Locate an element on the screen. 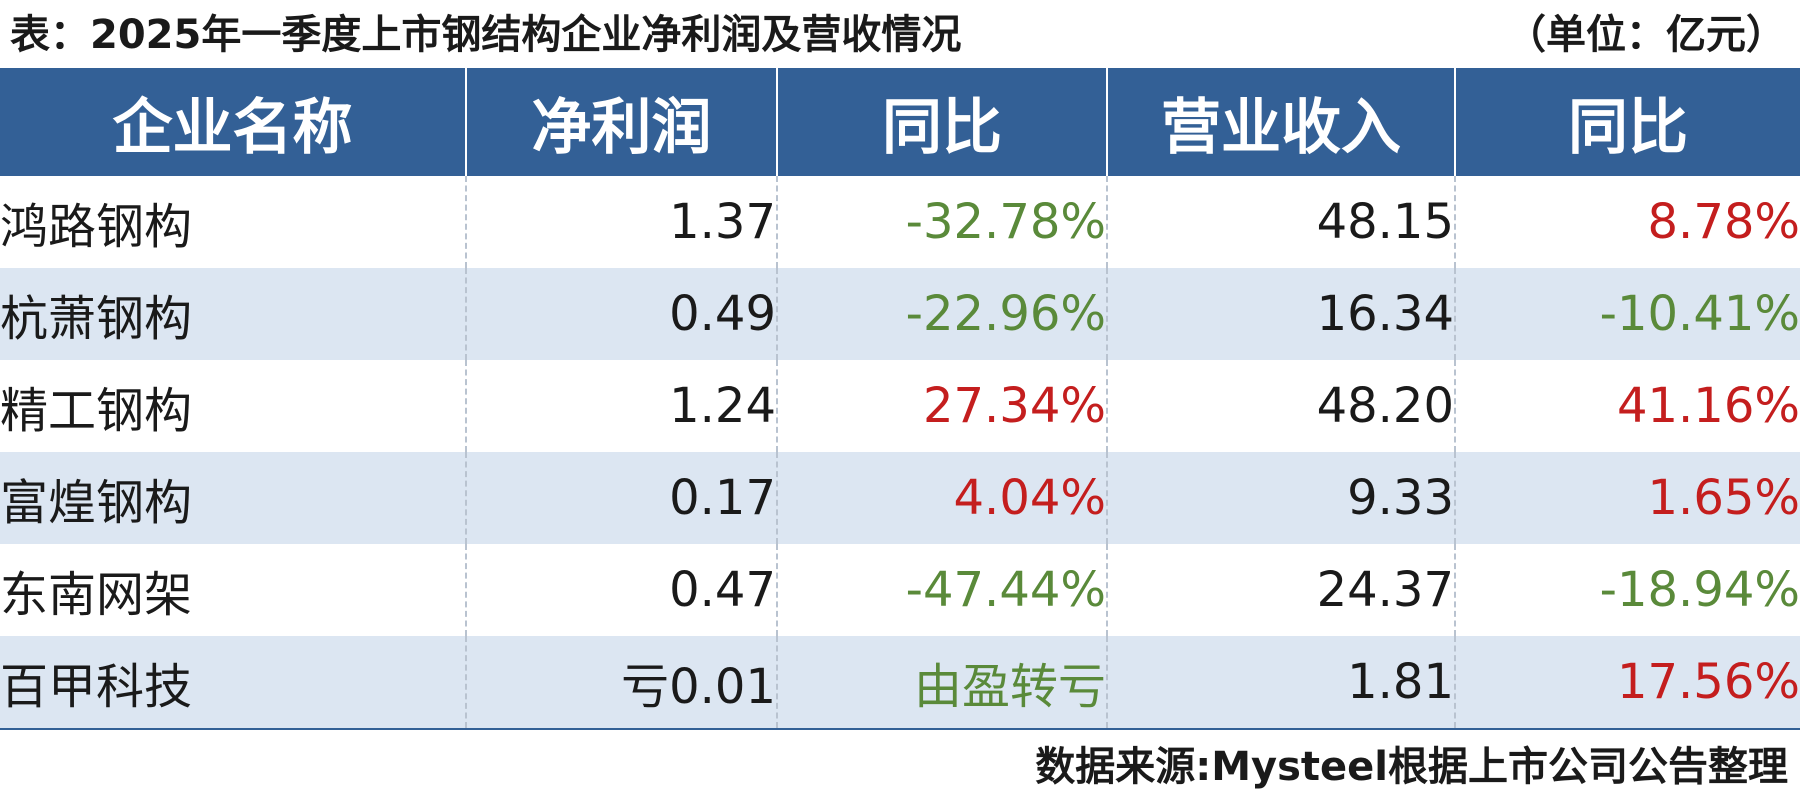 This screenshot has height=800, width=1800. net-profit-cell: 0.47 is located at coordinates (621, 590).